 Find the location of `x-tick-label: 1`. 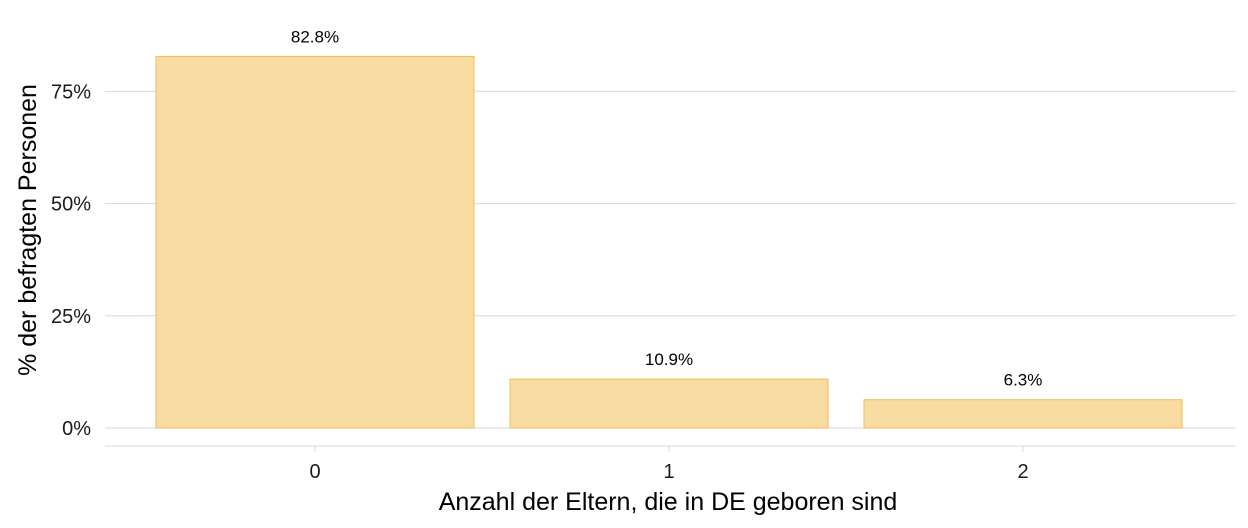

x-tick-label: 1 is located at coordinates (668, 472).